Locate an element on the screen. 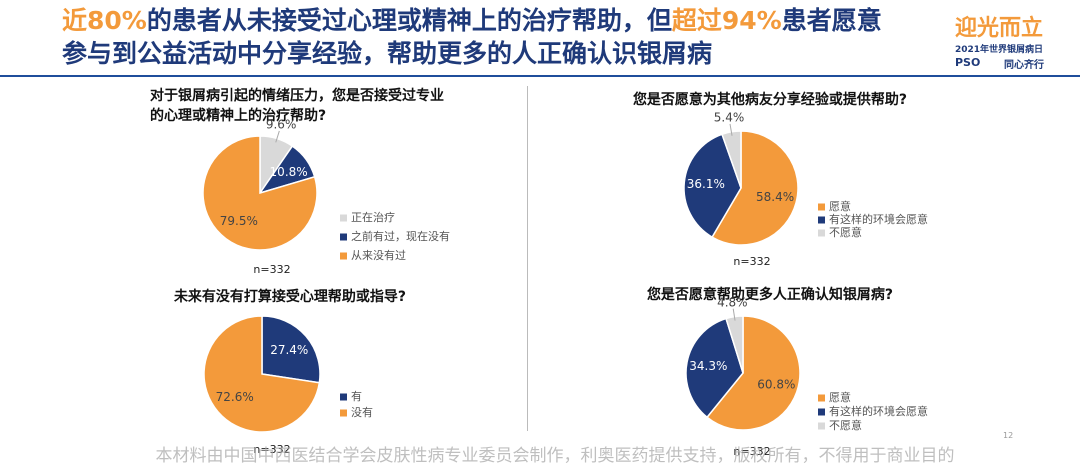  legend-label: 正在治疗 is located at coordinates (373, 217).